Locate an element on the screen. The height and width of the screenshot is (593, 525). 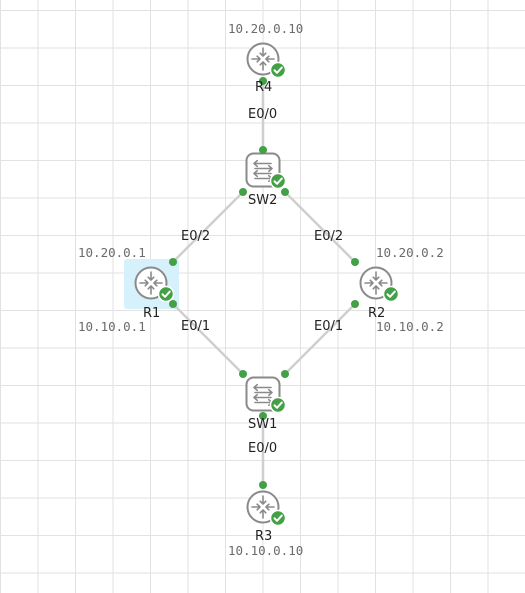
ip-label-r4: 10.20.0.10 is located at coordinates (266, 28).